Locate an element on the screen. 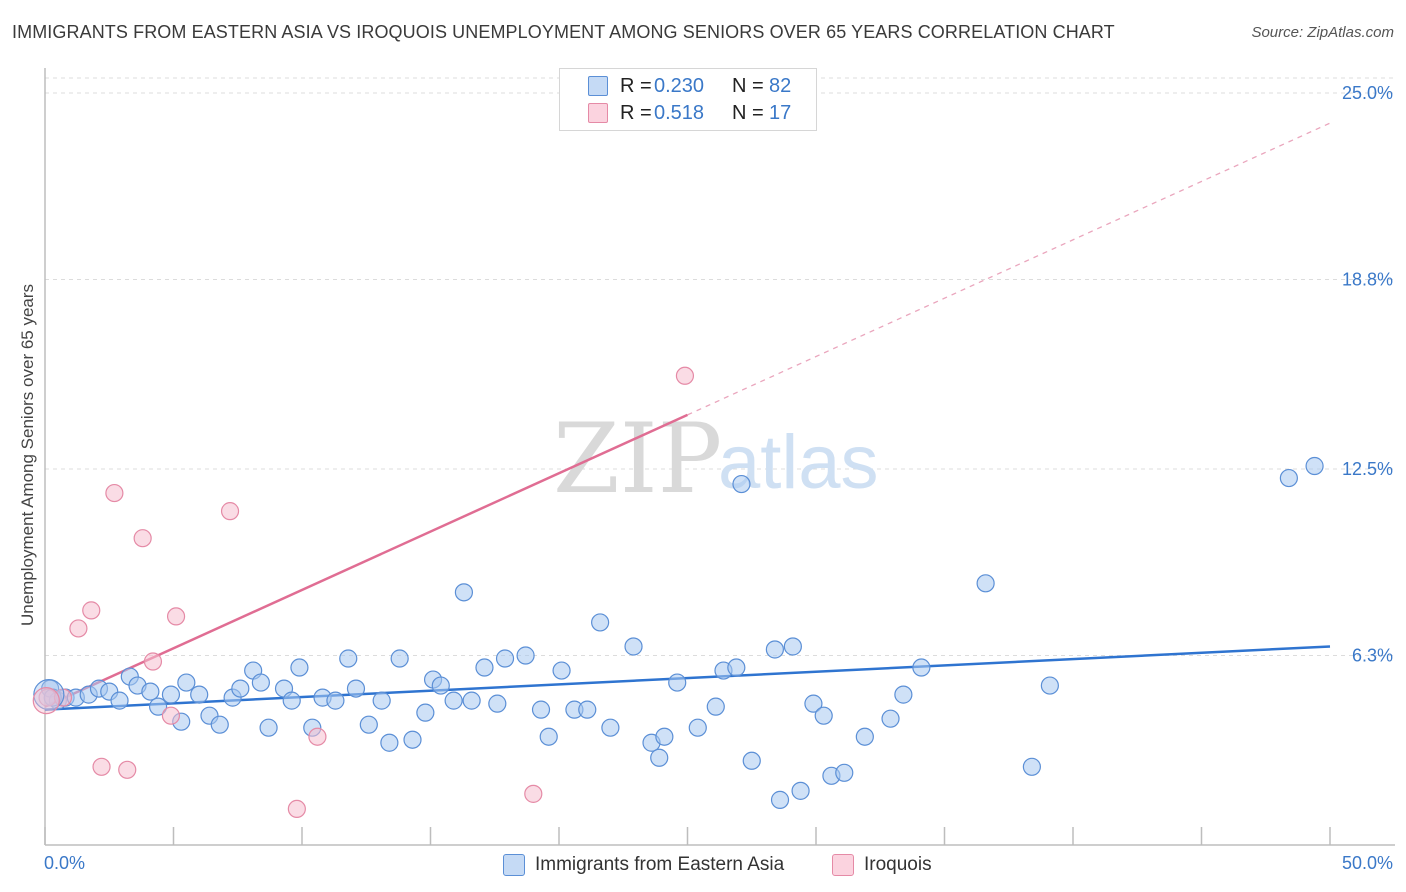 Image resolution: width=1406 pixels, height=892 pixels. series-legend: Immigrants from Eastern Asia Iroquois is located at coordinates (703, 865).